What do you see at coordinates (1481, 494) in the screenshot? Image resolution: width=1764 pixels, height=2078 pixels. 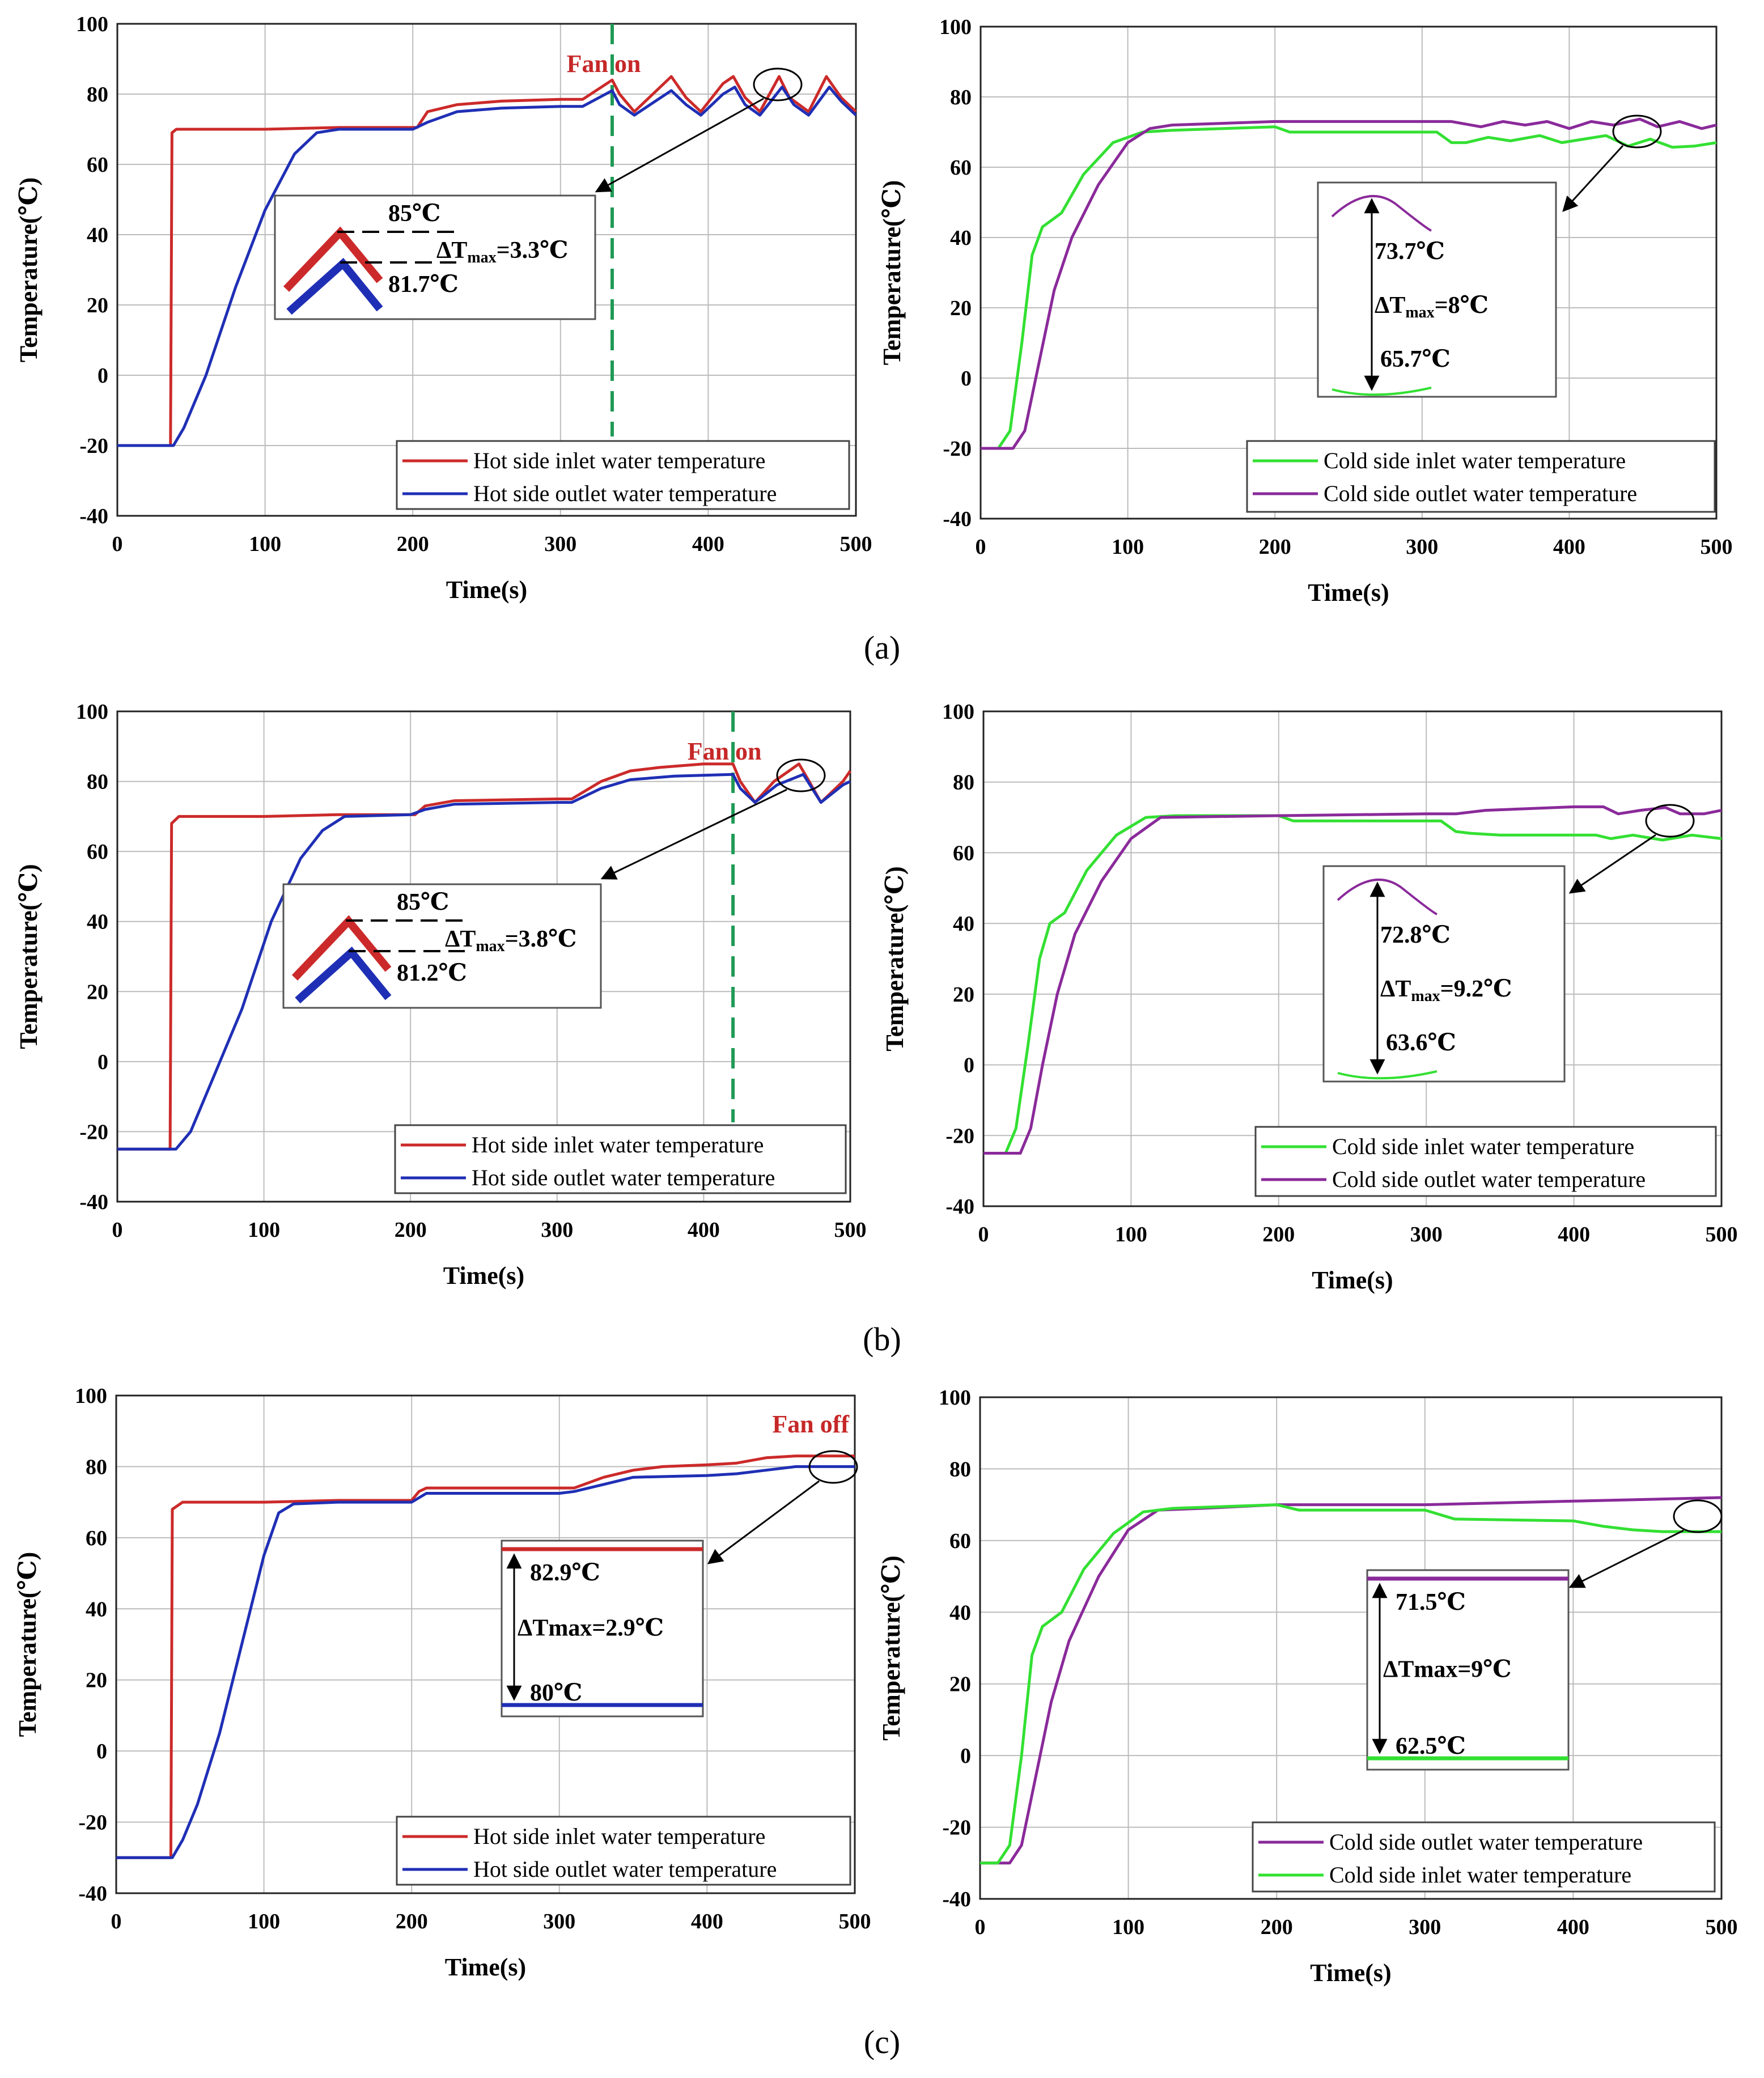 I see `legend-entry: Cold side outlet water temperature` at bounding box center [1481, 494].